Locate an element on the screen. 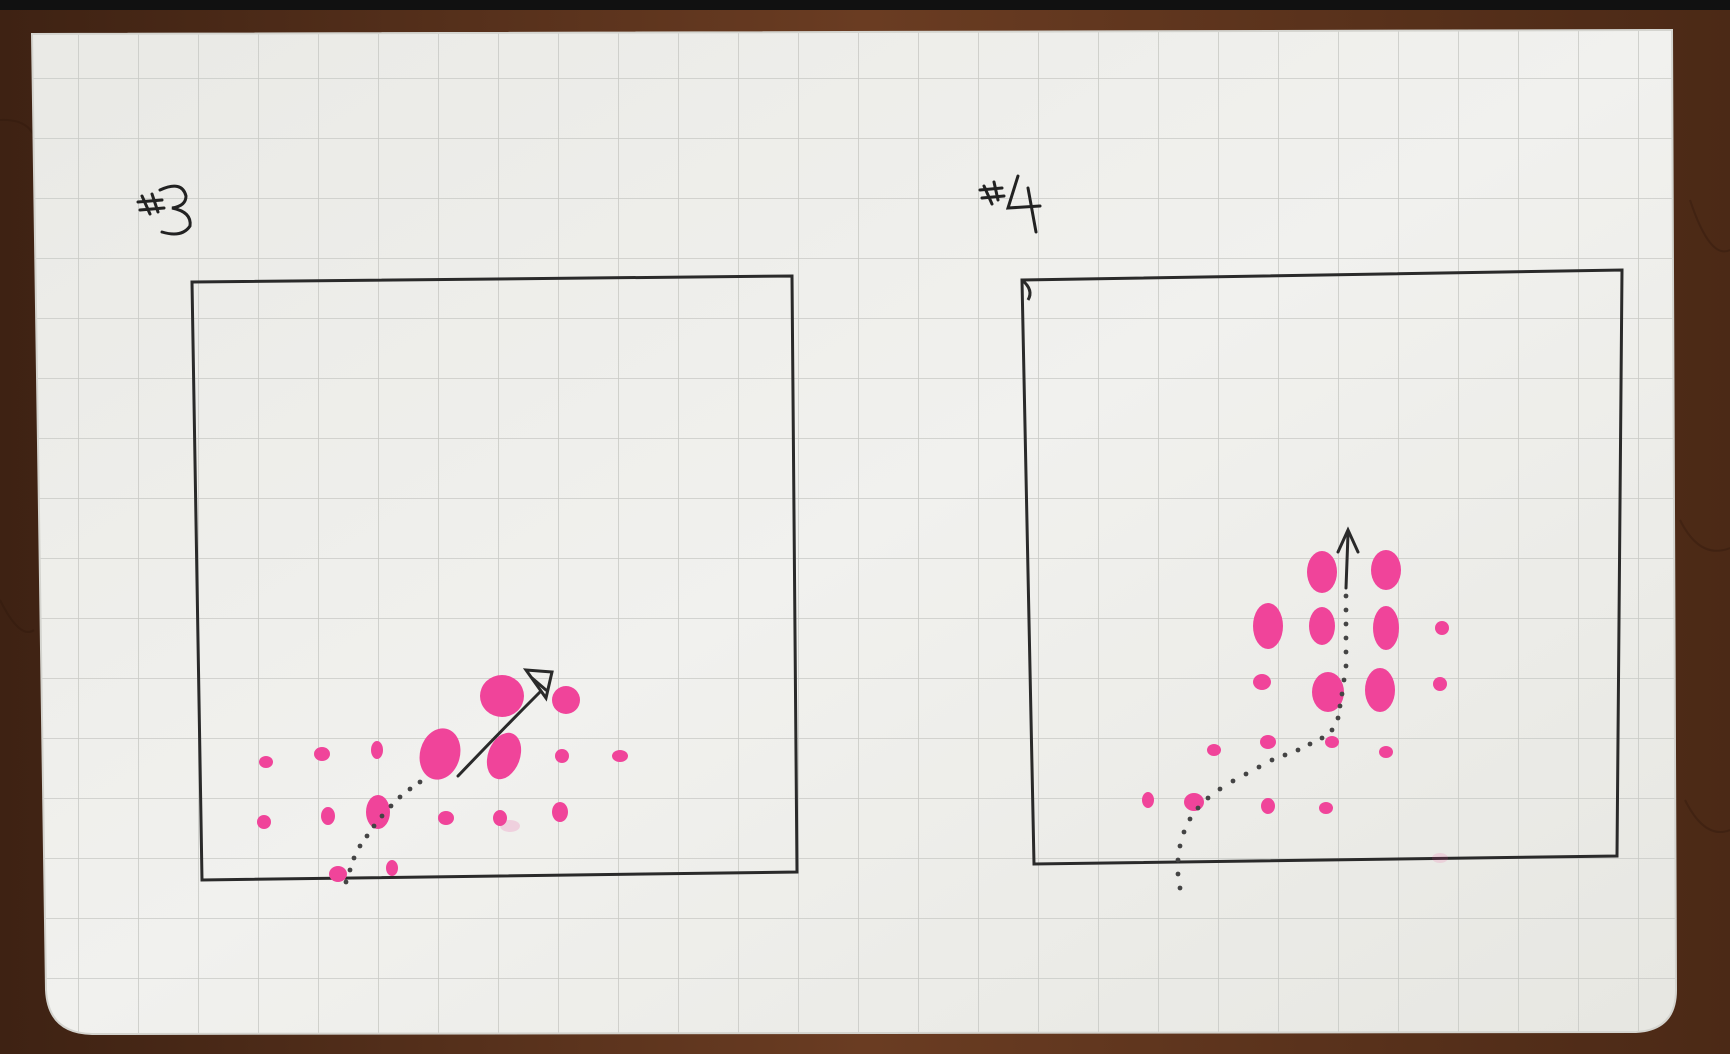  panel-3-dots is located at coordinates (442, 811).